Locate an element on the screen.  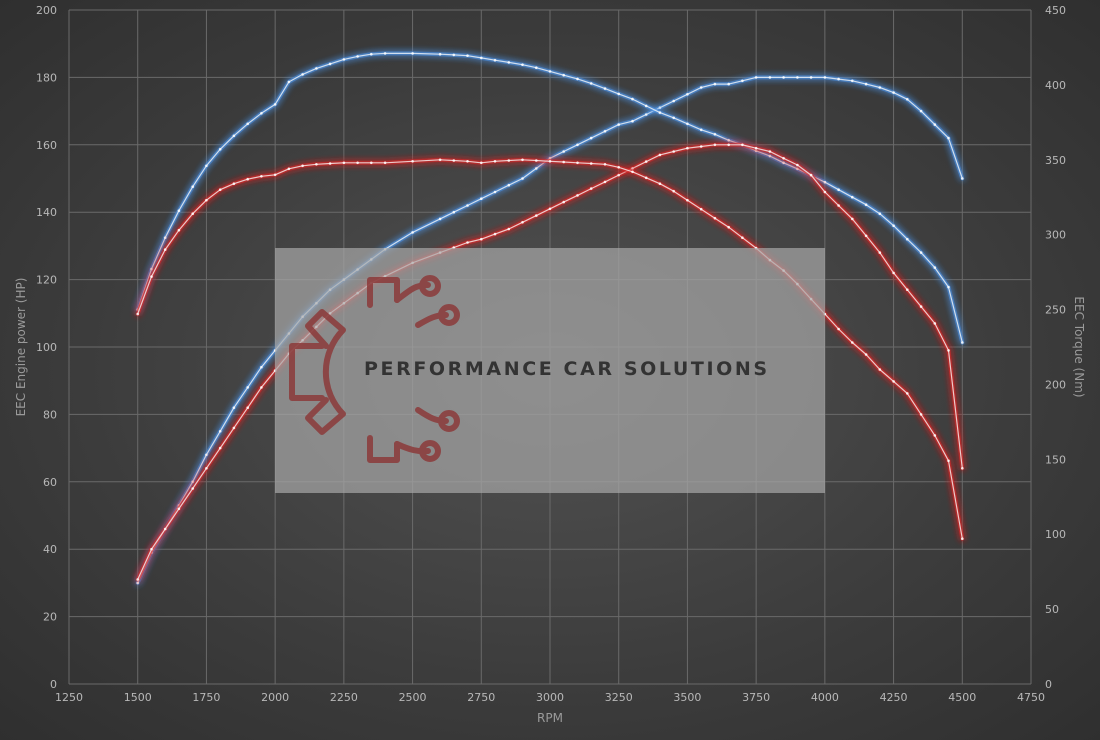
y-right-tick-label: 100 is located at coordinates (1055, 534).